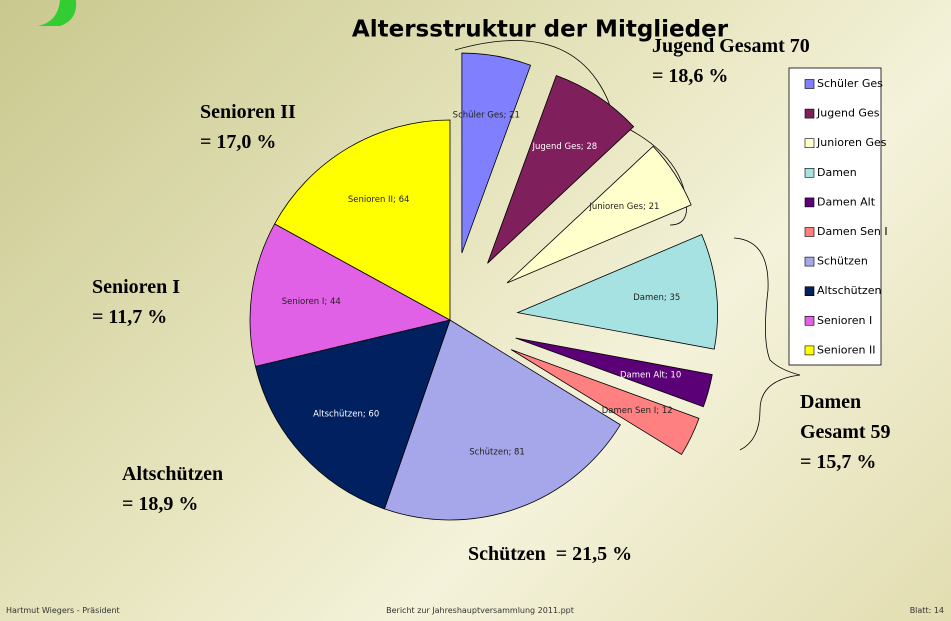 The width and height of the screenshot is (951, 621). What do you see at coordinates (650, 375) in the screenshot?
I see `data-label: Damen Alt; 10` at bounding box center [650, 375].